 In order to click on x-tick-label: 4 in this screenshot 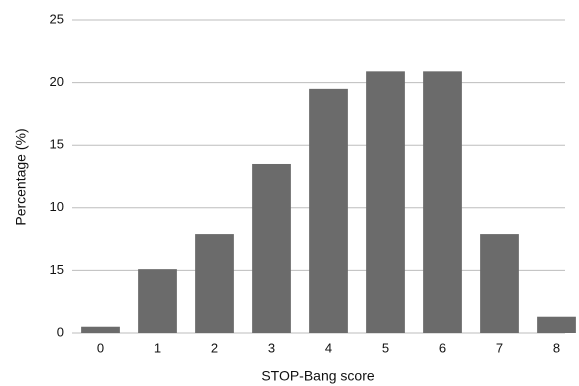, I will do `click(328, 347)`.